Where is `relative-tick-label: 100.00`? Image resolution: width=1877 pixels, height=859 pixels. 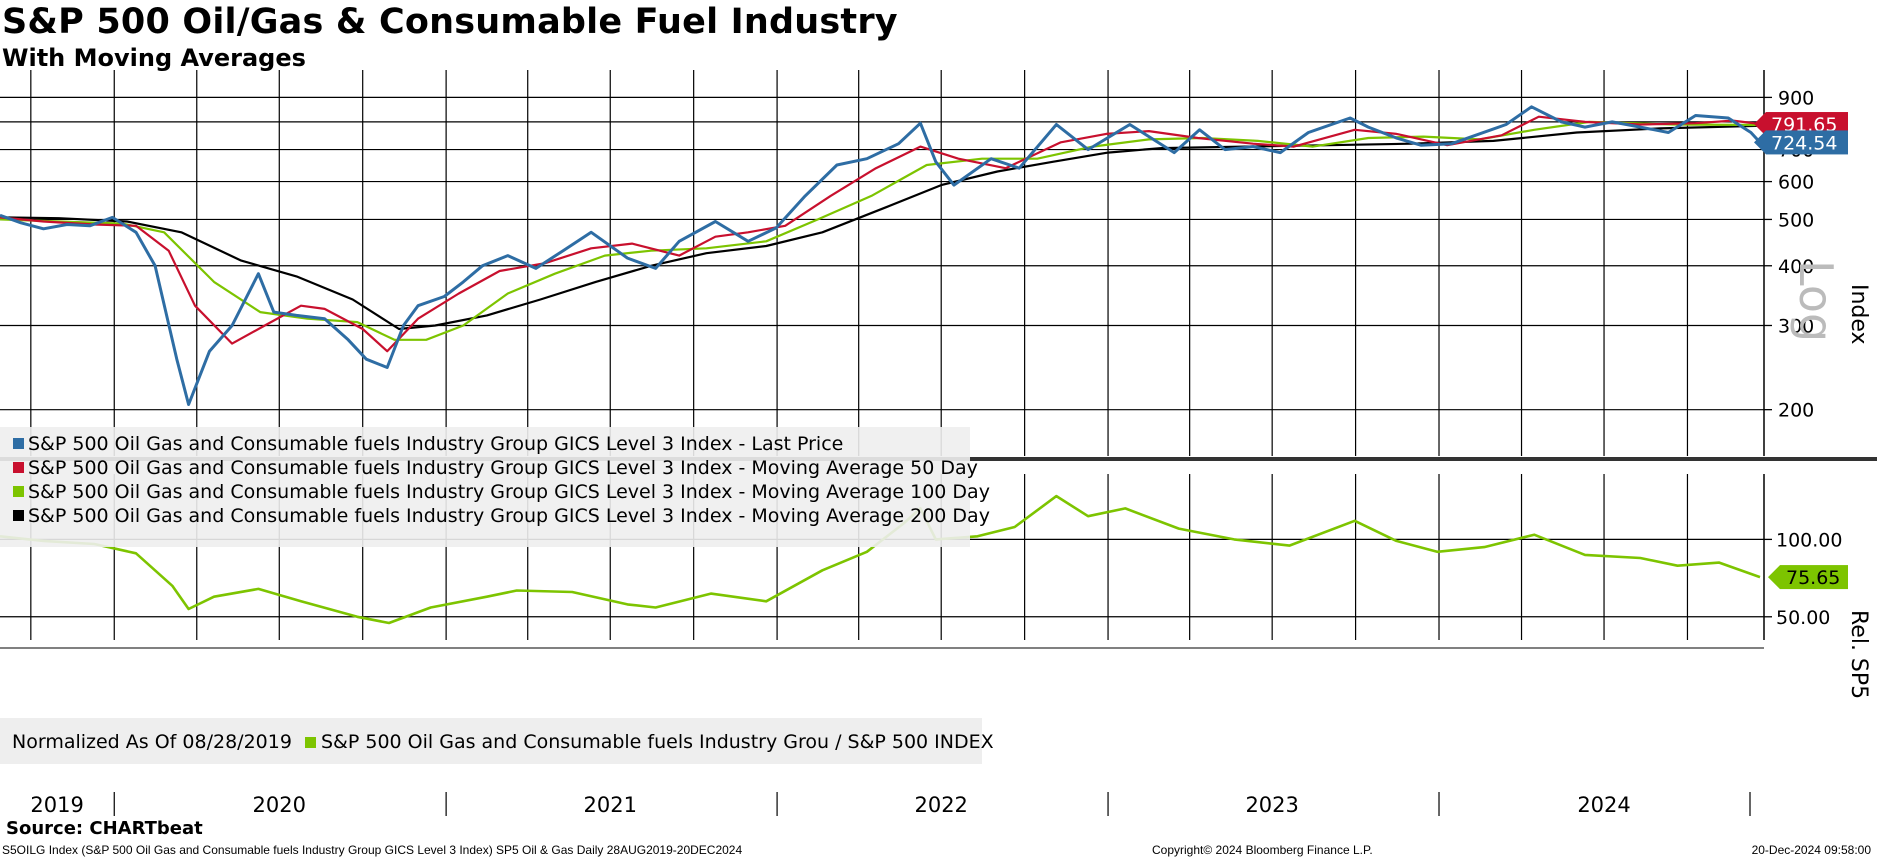
relative-tick-label: 100.00 is located at coordinates (1809, 540).